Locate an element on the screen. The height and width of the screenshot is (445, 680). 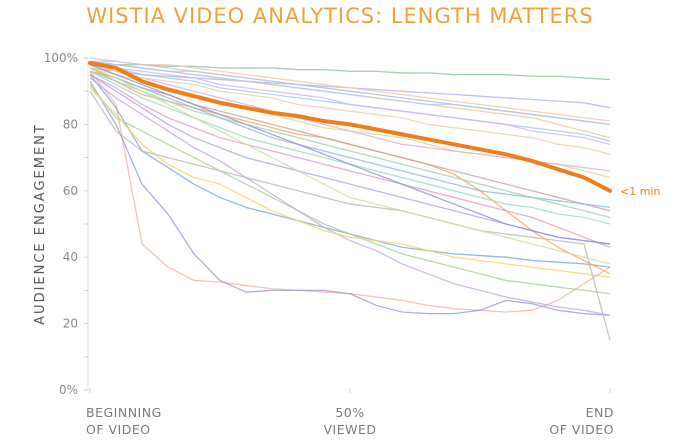
y-tick-label: 0% is located at coordinates (68, 390).